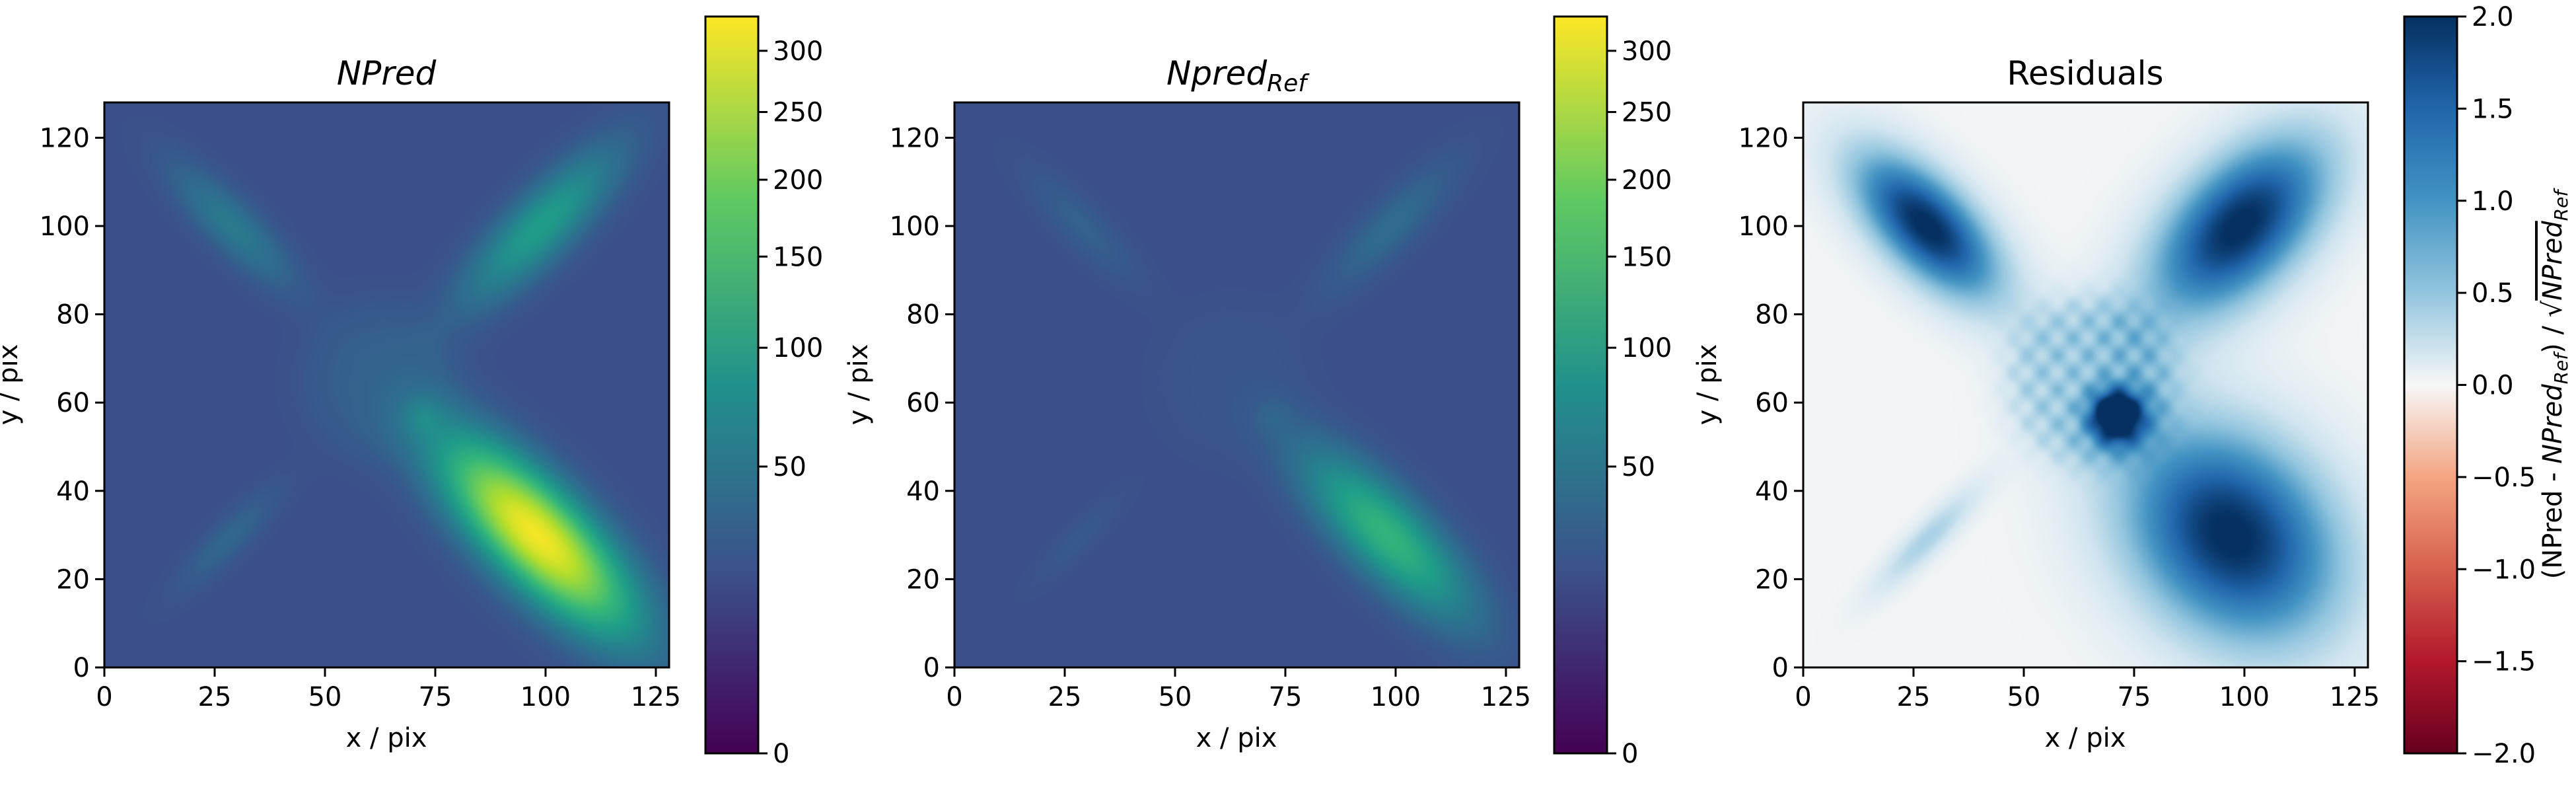  Describe the element at coordinates (2553, 327) in the screenshot. I see `colorbar-label-part: ) / √` at that location.